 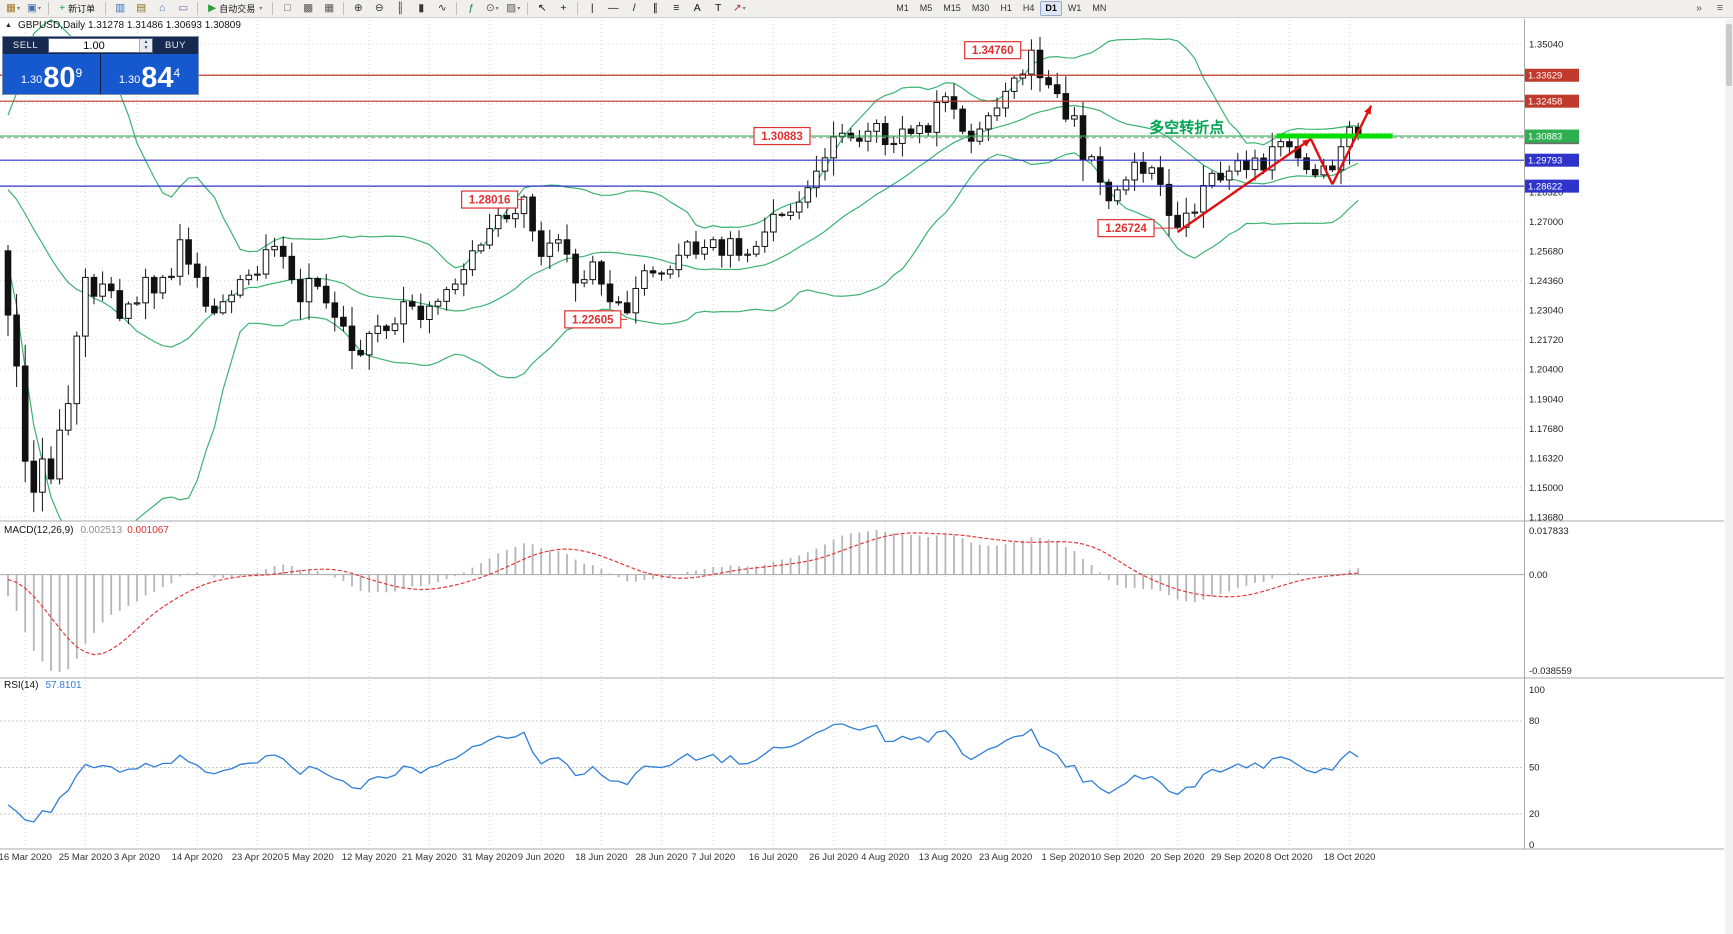 I want to click on fibonacci-icon: ≡, so click(x=676, y=8).